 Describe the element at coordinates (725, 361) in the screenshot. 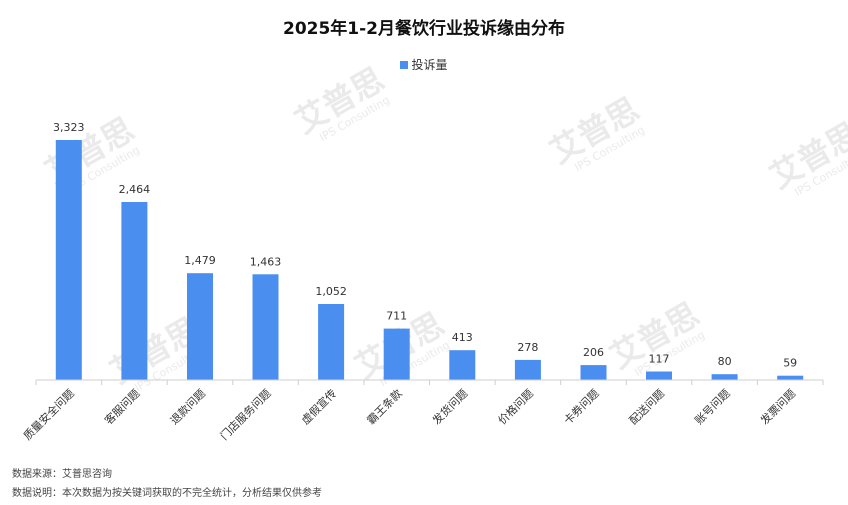

I see `data-label-10: 80` at that location.